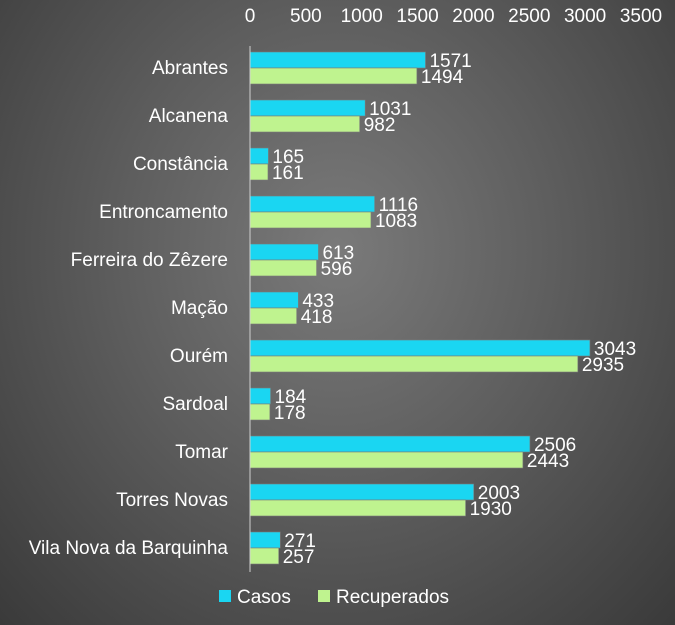  Describe the element at coordinates (380, 125) in the screenshot. I see `data-label: 982` at that location.